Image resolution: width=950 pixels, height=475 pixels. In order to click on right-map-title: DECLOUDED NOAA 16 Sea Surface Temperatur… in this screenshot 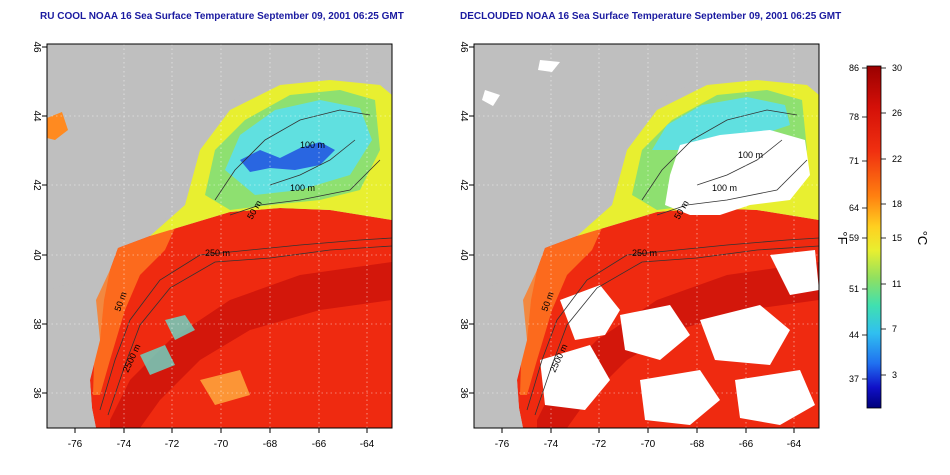, I will do `click(651, 16)`.